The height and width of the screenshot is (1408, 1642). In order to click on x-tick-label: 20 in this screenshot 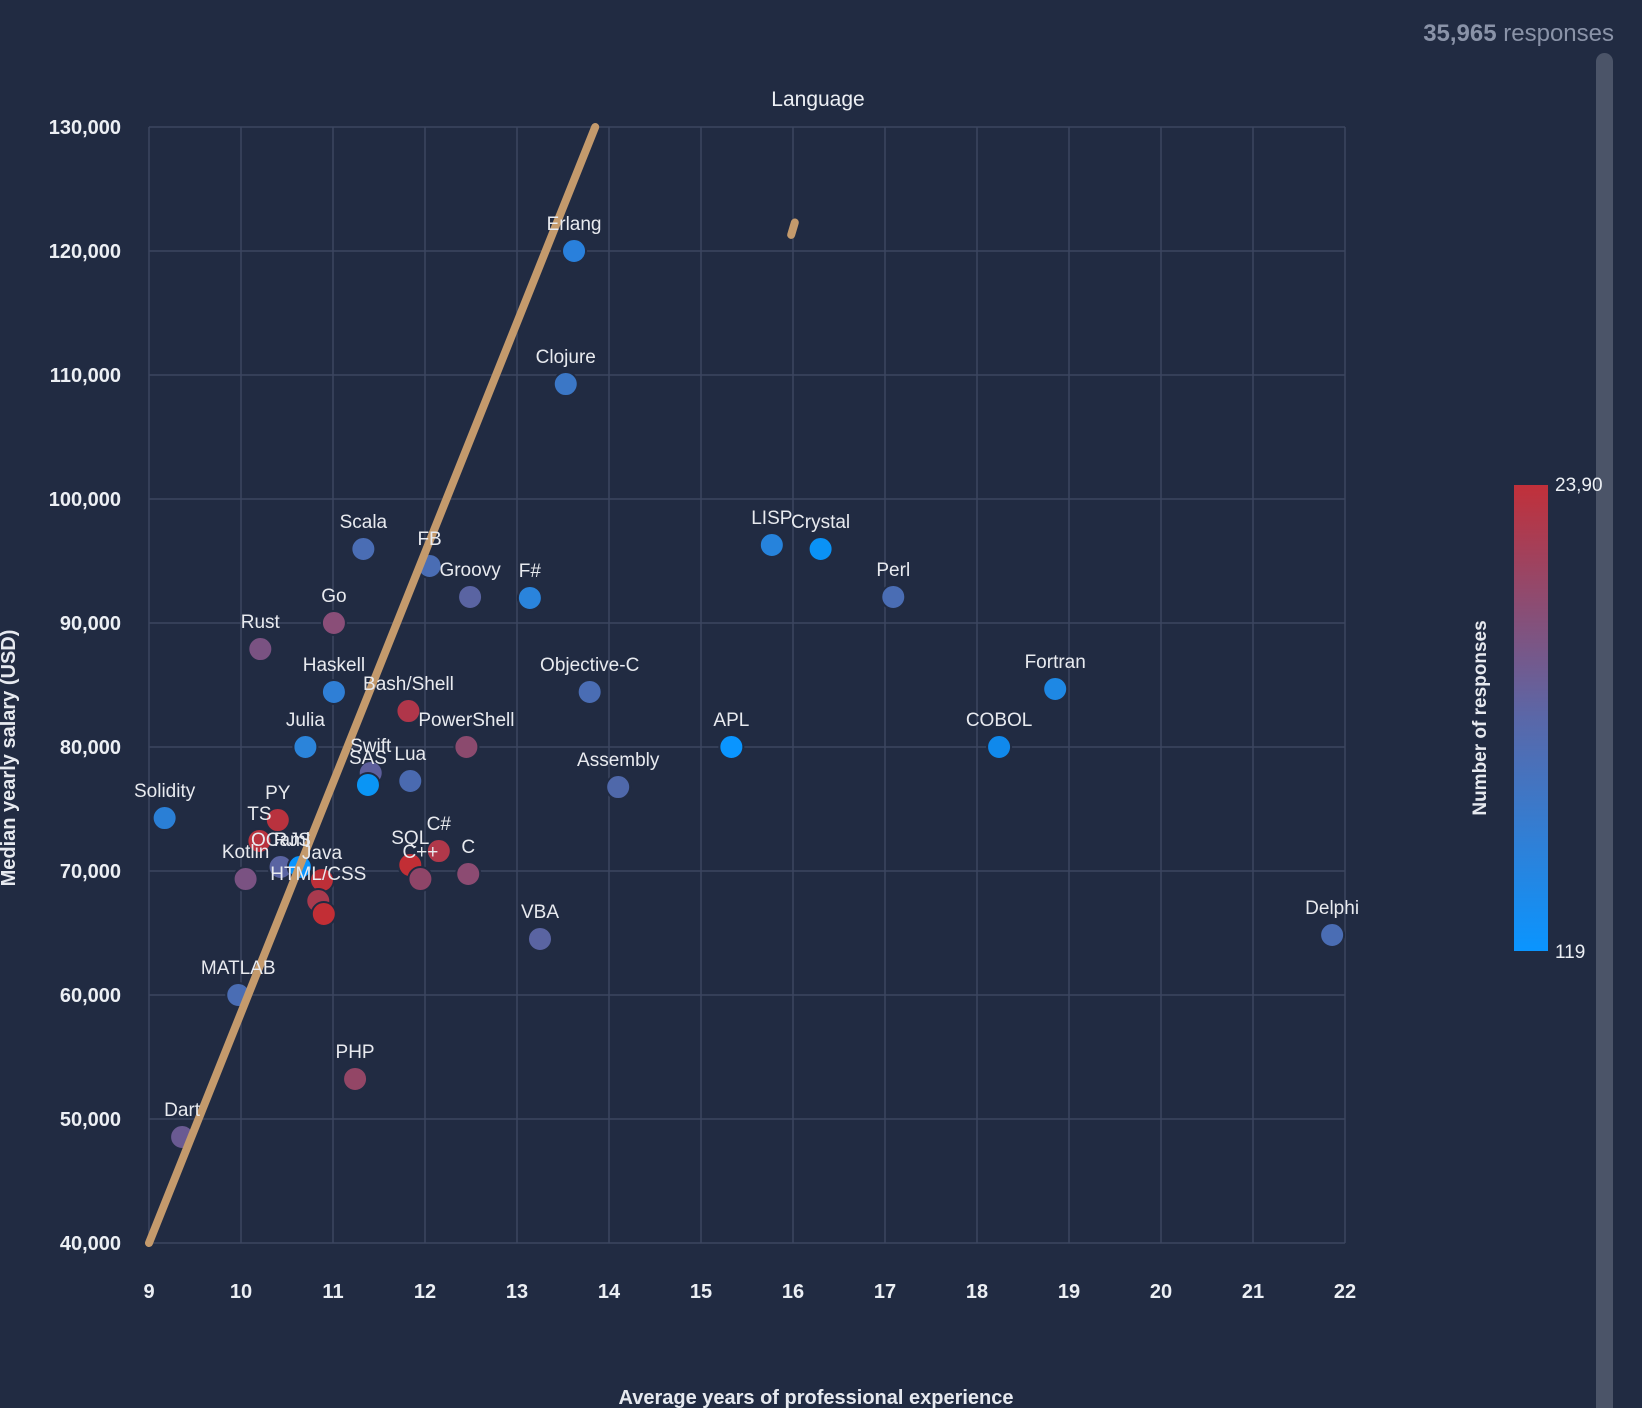, I will do `click(1161, 1292)`.